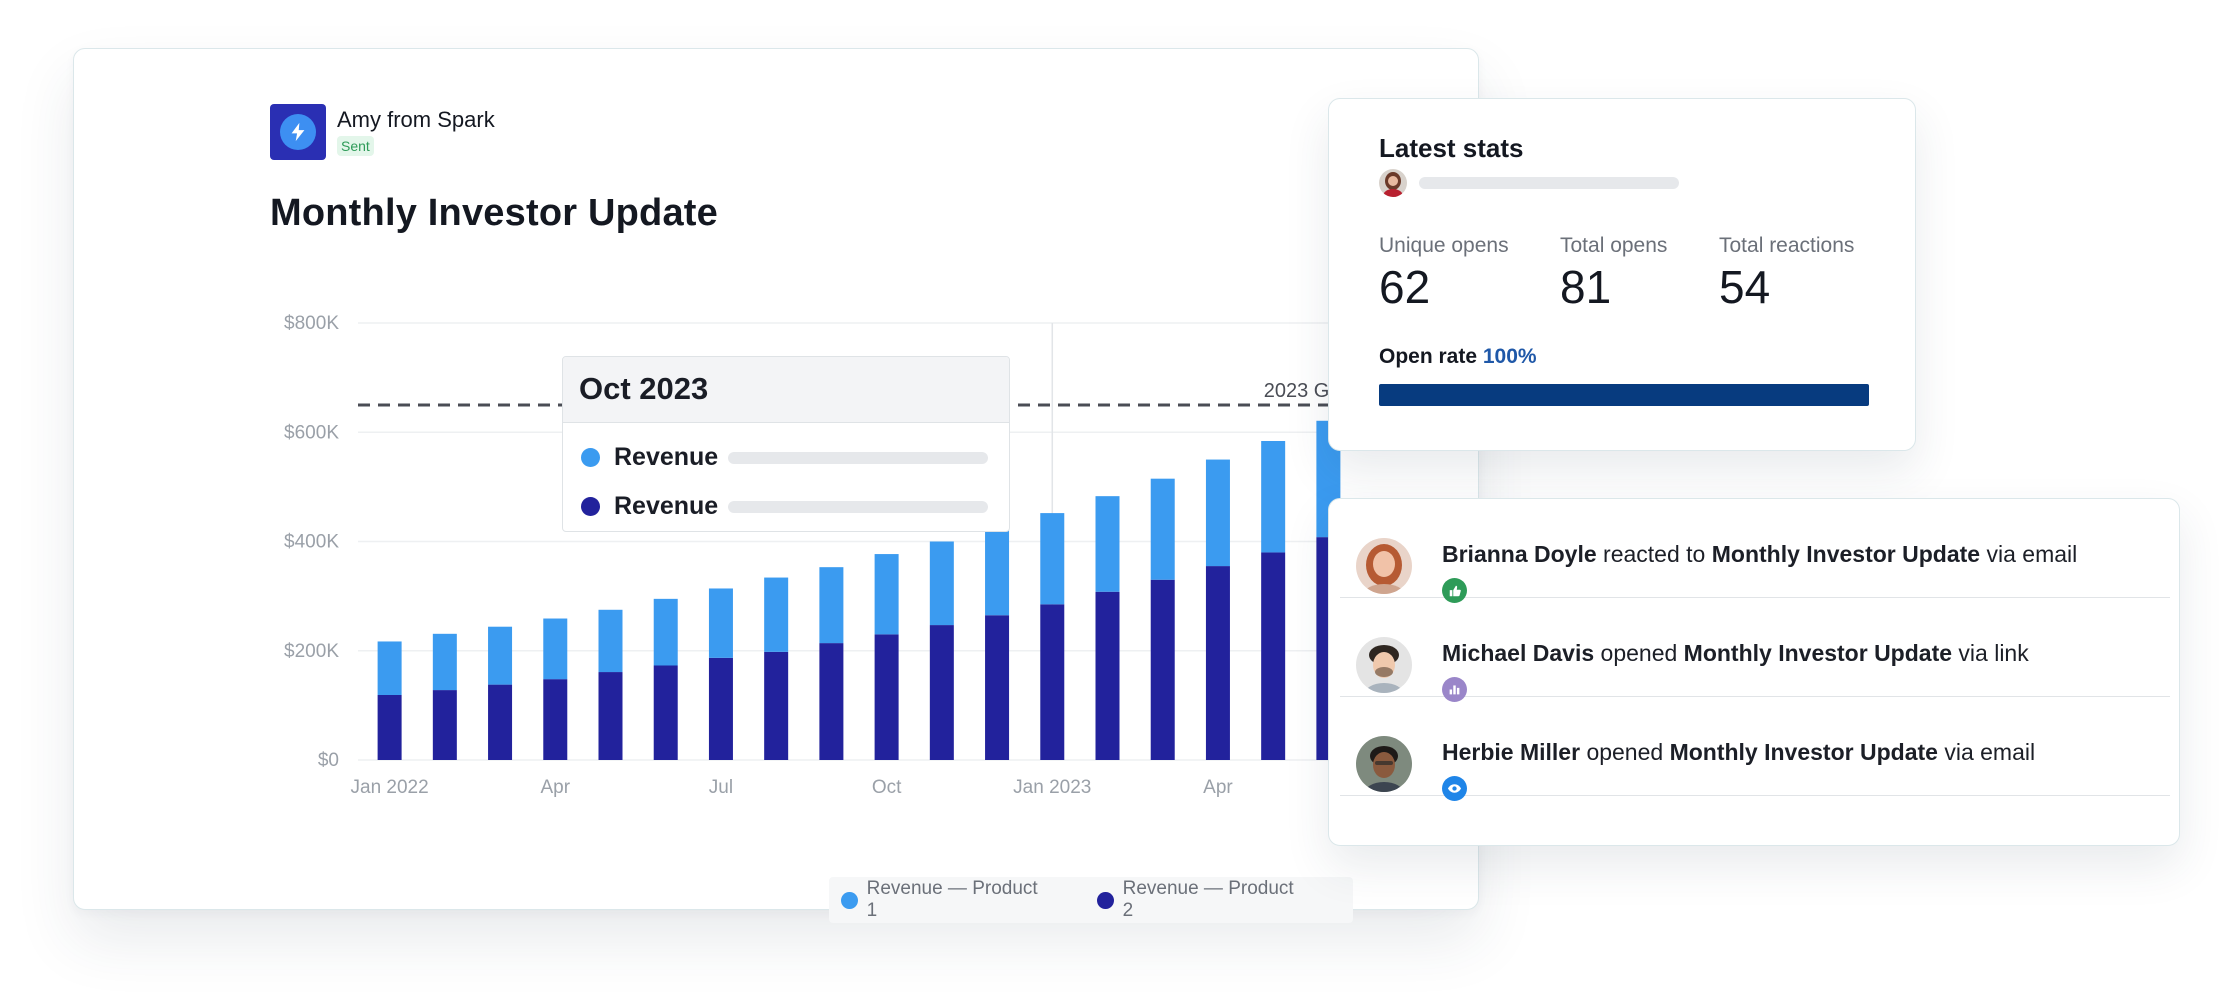  Describe the element at coordinates (1787, 245) in the screenshot. I see `stat-label: Total reactions` at that location.